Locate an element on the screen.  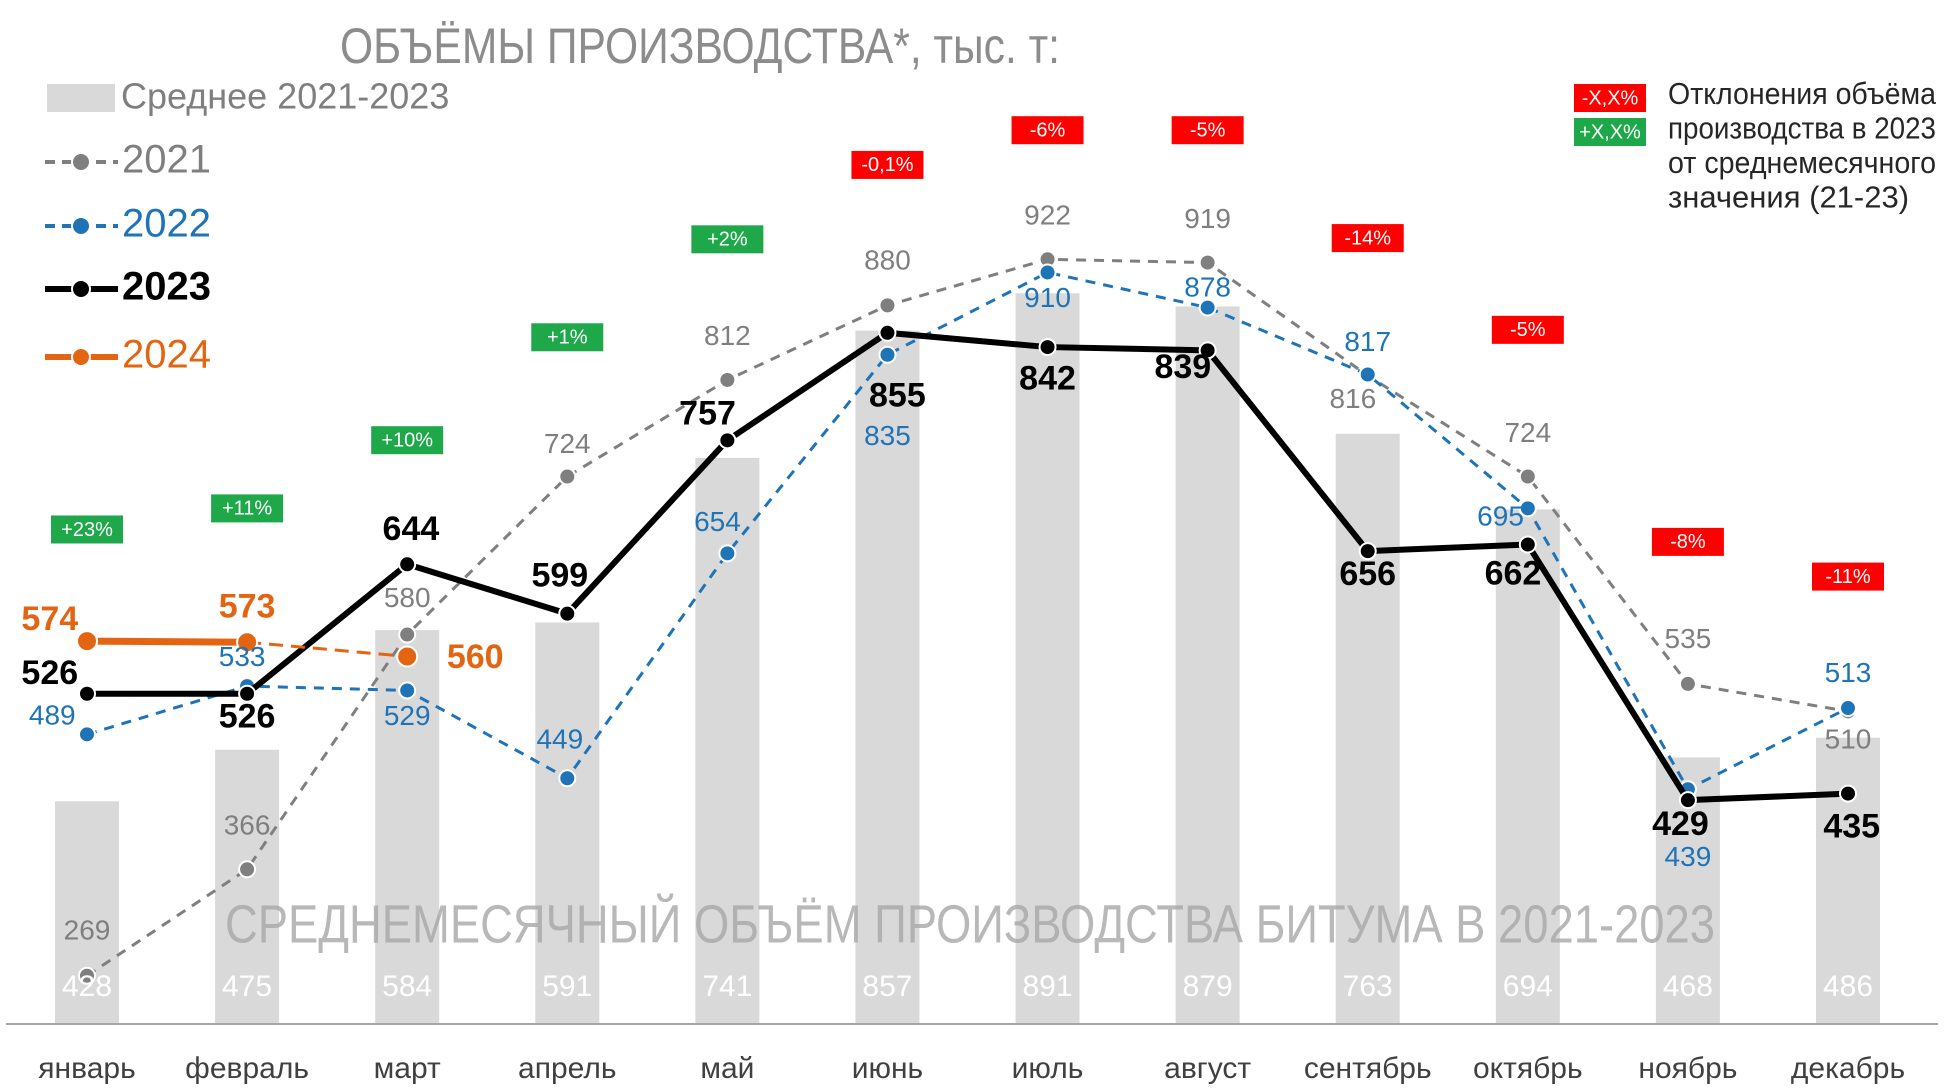
x-tick-label: сентябрь is located at coordinates (1368, 1068).